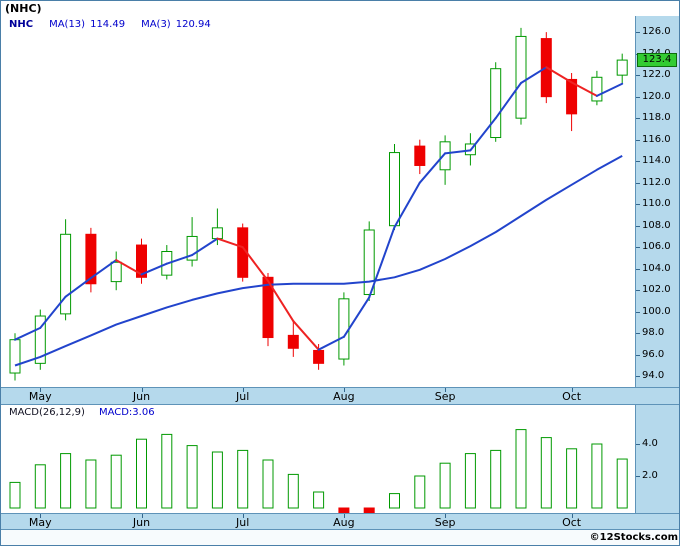 Image resolution: width=680 pixels, height=546 pixels. What do you see at coordinates (243, 396) in the screenshot?
I see `x-month-label: Jul` at bounding box center [243, 396].